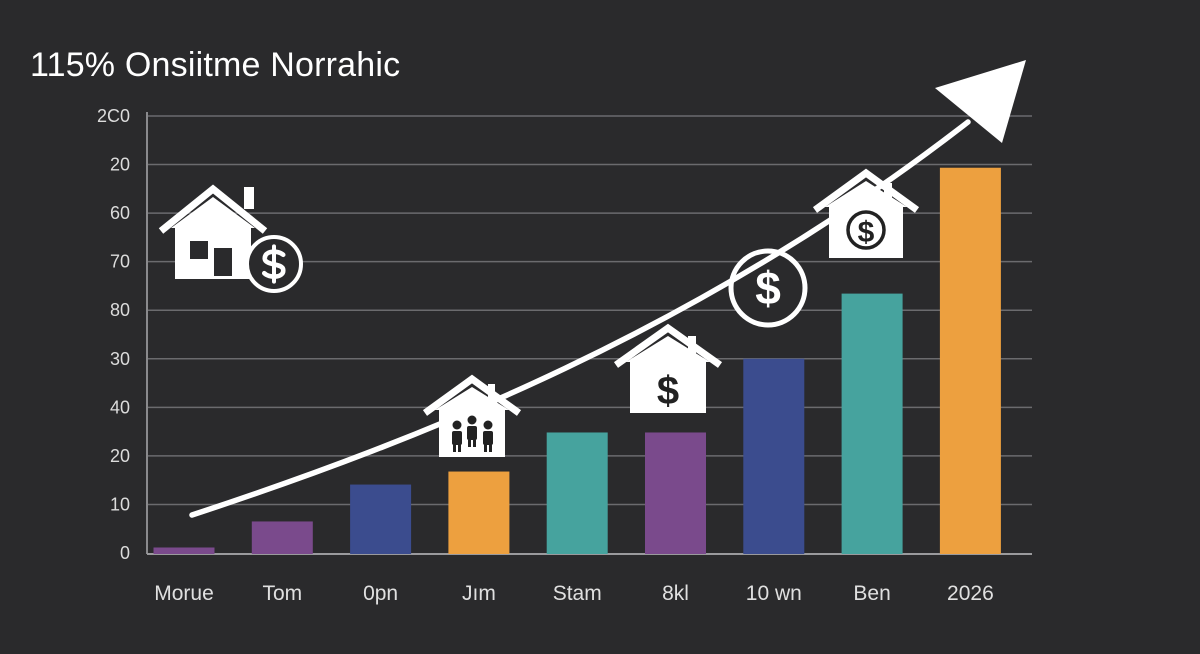 Image resolution: width=1200 pixels, height=654 pixels. What do you see at coordinates (577, 593) in the screenshot?
I see `x-tick-label: Stam` at bounding box center [577, 593].